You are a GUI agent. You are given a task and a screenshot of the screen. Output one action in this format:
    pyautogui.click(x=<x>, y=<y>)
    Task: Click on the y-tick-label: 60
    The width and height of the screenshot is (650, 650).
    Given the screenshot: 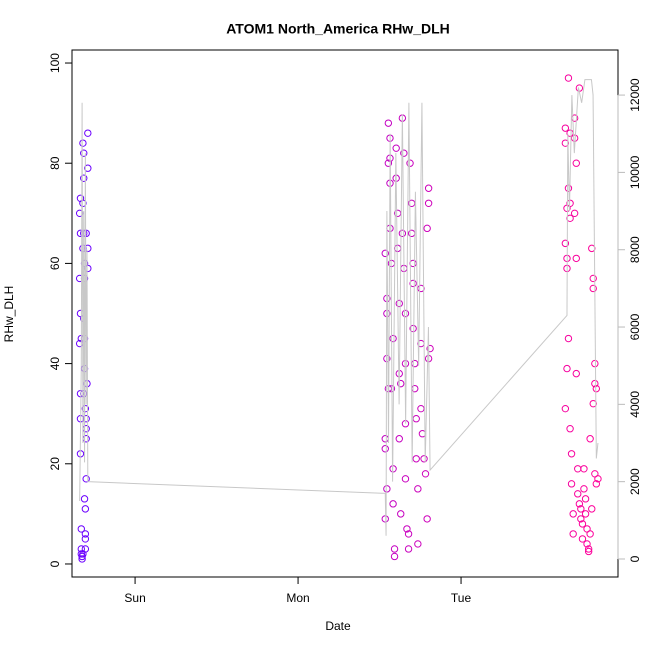 What is the action you would take?
    pyautogui.click(x=55, y=263)
    